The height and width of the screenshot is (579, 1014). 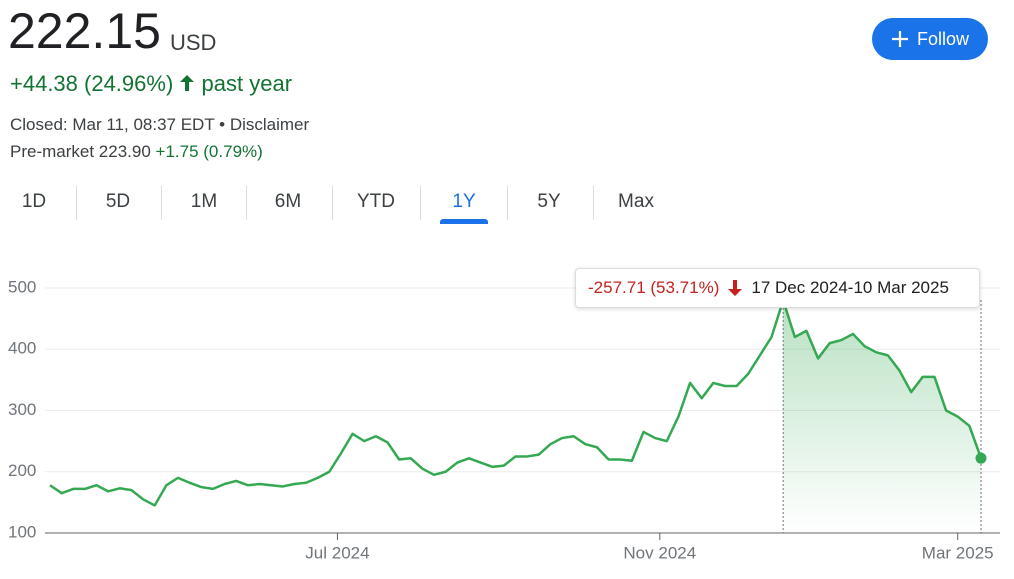 I want to click on tooltip: -257.71 (53.71%) 17 Dec 2024-10 Mar 2025, so click(x=777, y=288).